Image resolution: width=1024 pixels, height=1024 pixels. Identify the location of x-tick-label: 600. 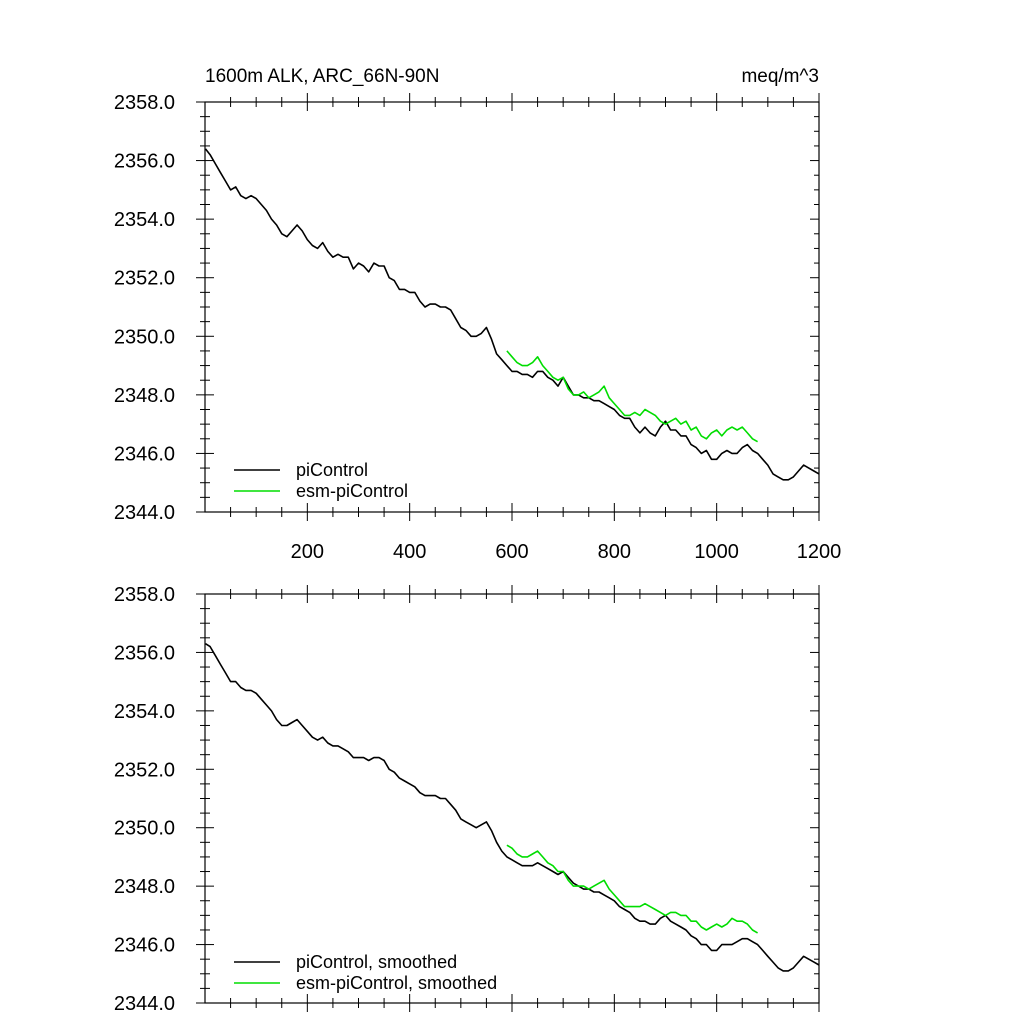
(511, 552).